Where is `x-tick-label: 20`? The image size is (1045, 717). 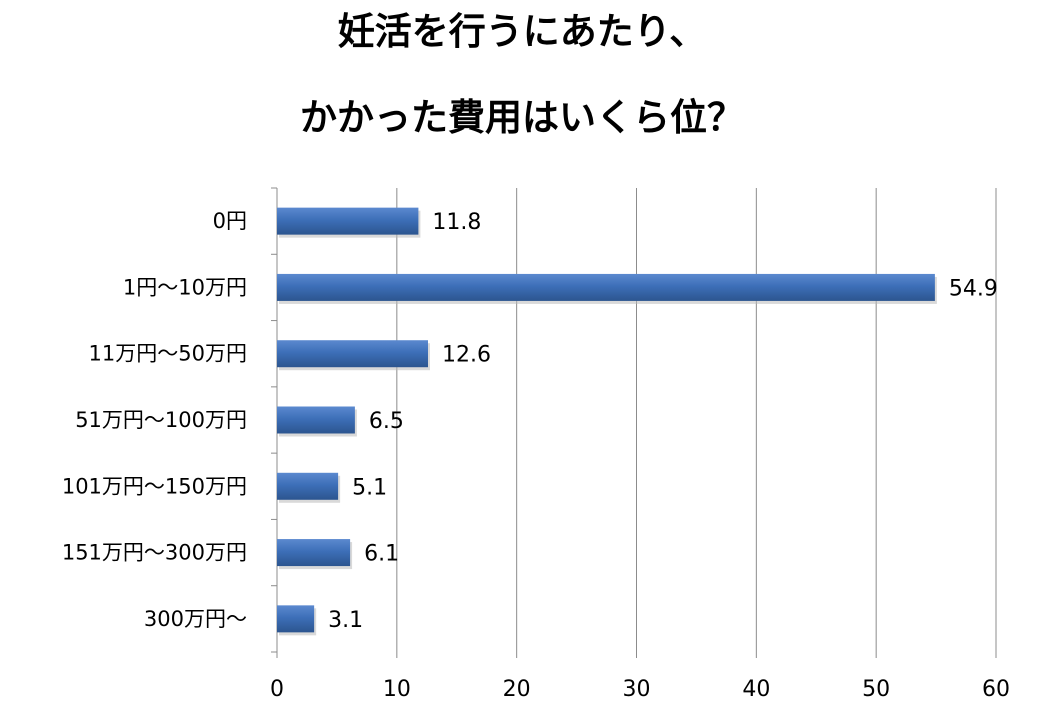
x-tick-label: 20 is located at coordinates (517, 689).